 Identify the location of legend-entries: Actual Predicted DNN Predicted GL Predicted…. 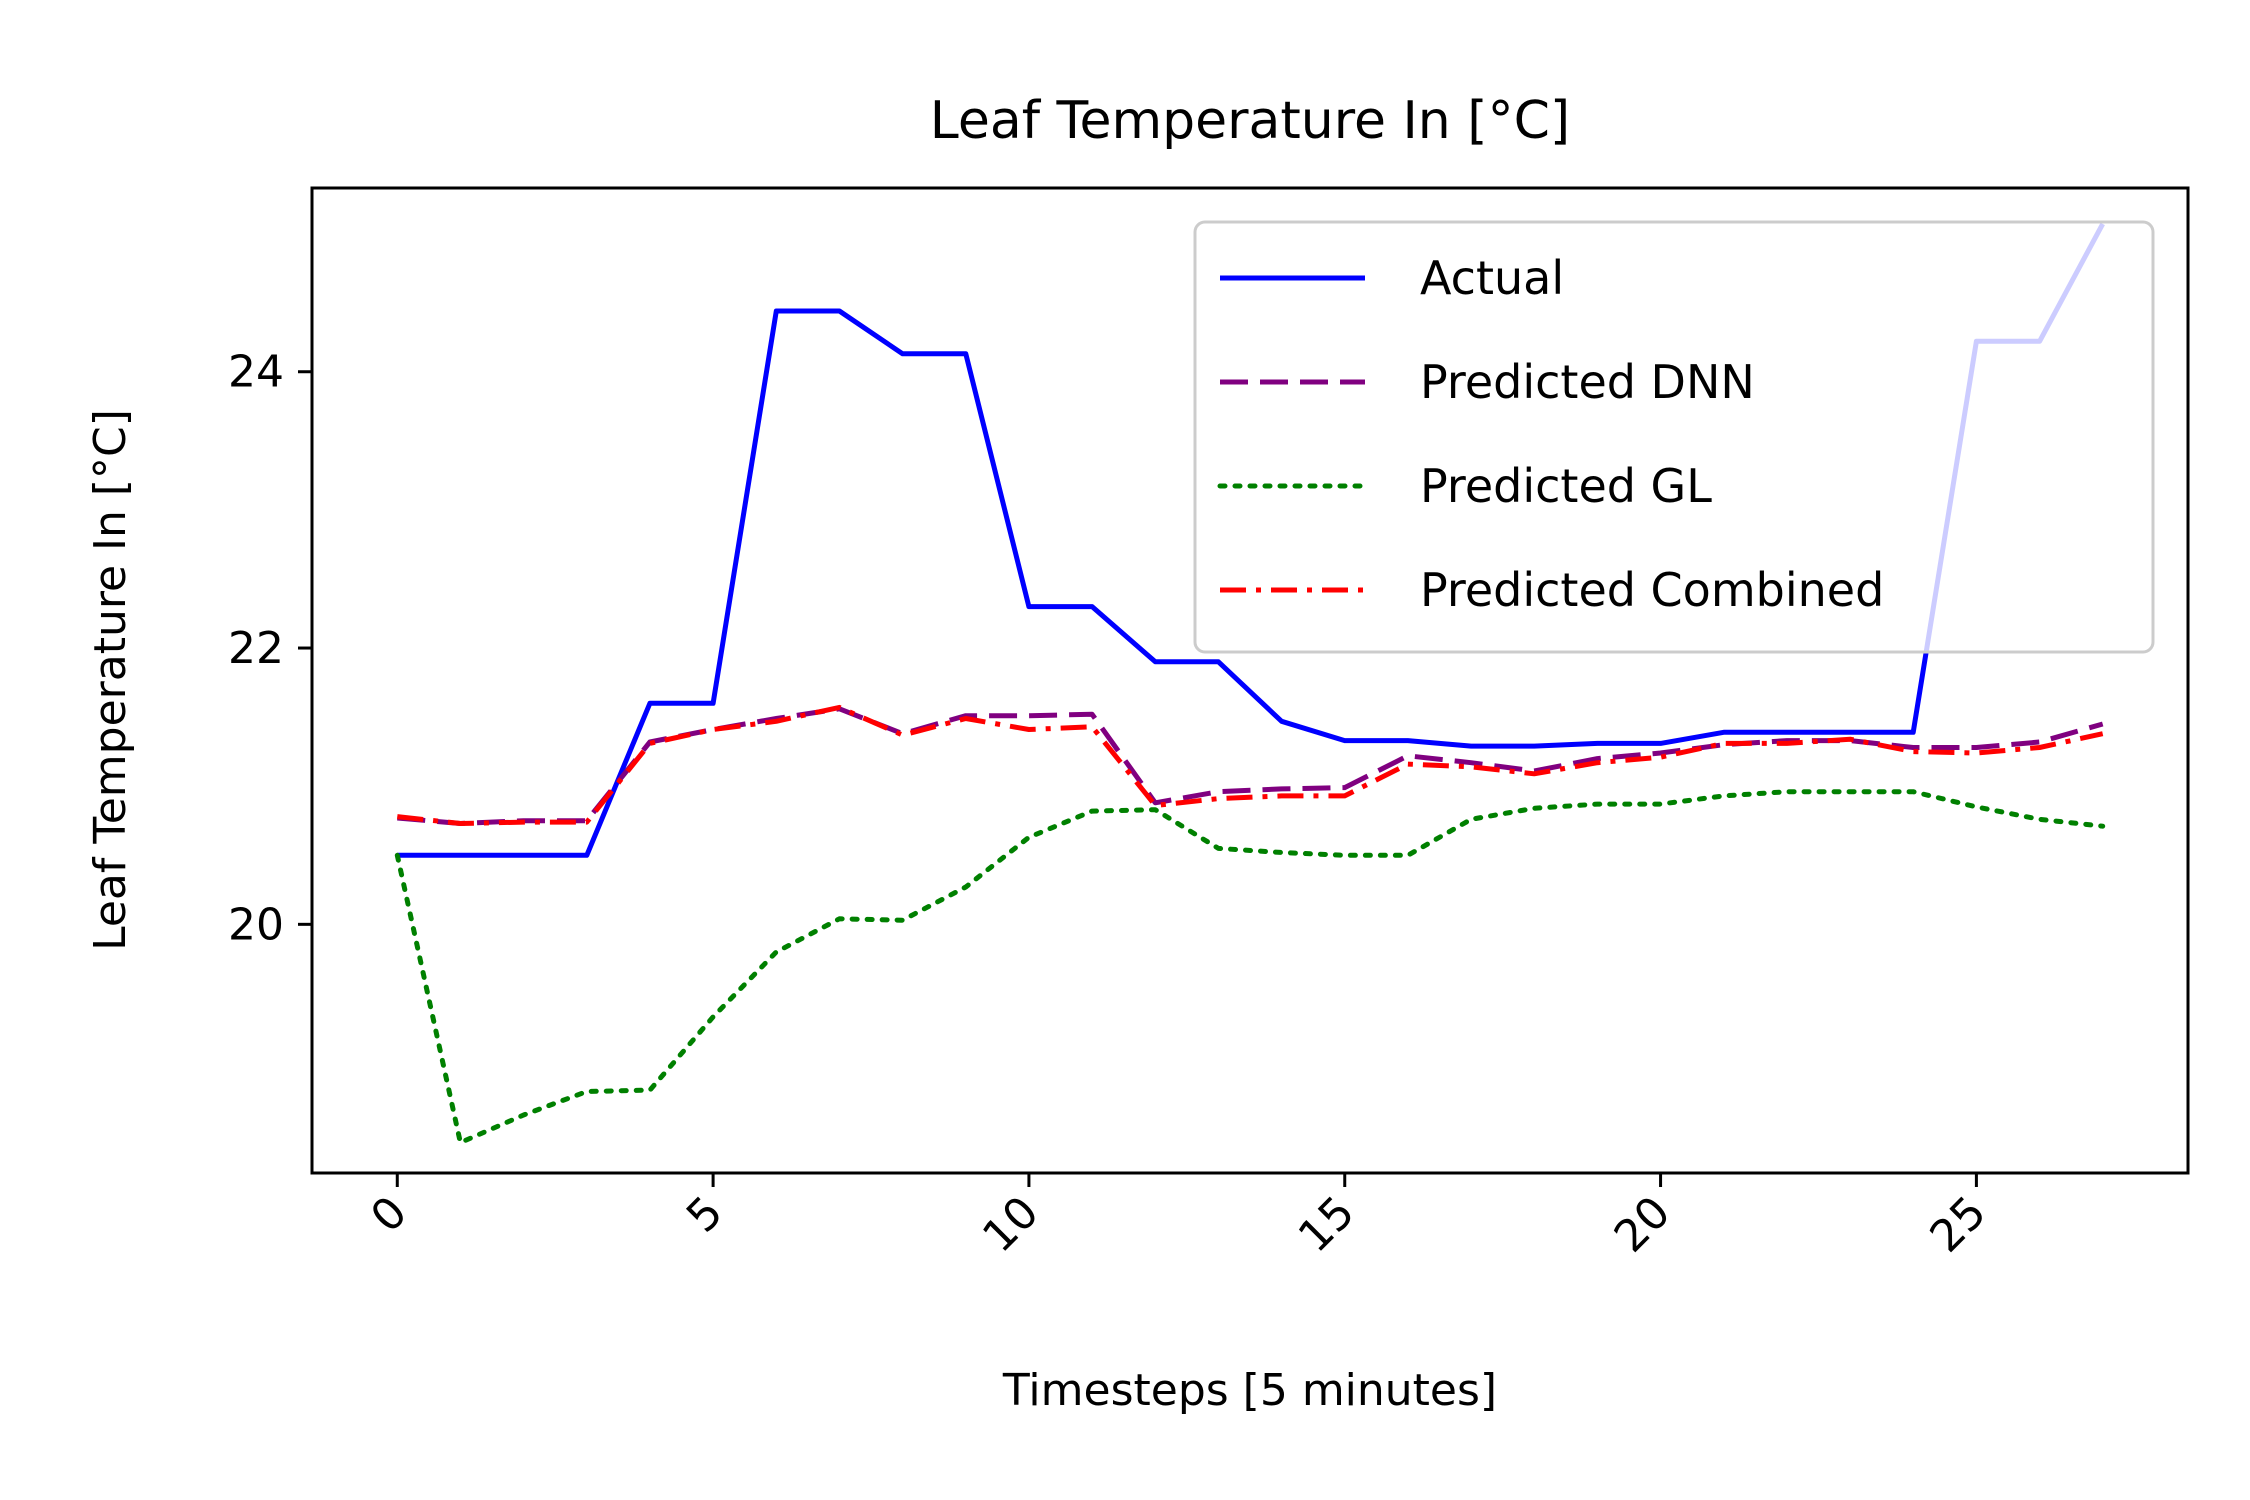
(1550, 434).